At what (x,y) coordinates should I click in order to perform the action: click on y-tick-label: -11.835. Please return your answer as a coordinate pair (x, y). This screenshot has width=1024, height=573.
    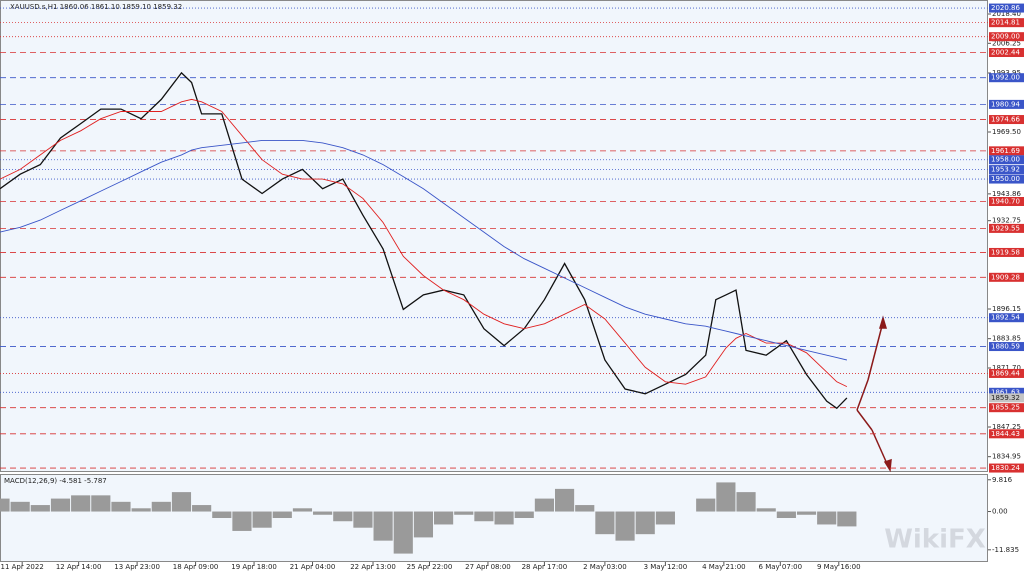
    Looking at the image, I should click on (1005, 550).